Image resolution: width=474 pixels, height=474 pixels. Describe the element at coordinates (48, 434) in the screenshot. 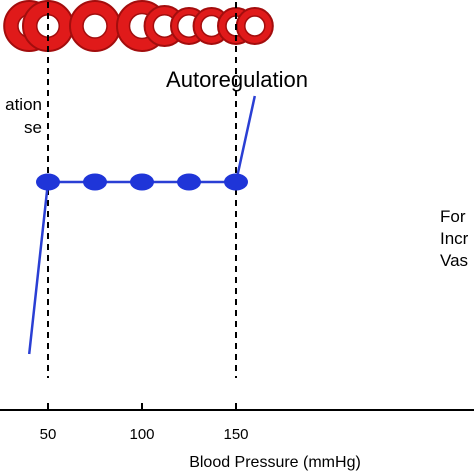

I see `x-tick-label: 50` at that location.